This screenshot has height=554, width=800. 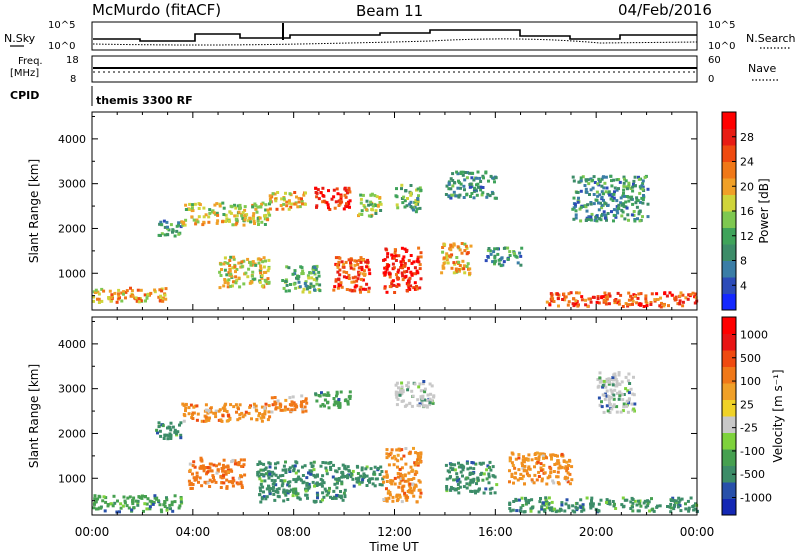 I want to click on power-echo-region, so click(x=287, y=201).